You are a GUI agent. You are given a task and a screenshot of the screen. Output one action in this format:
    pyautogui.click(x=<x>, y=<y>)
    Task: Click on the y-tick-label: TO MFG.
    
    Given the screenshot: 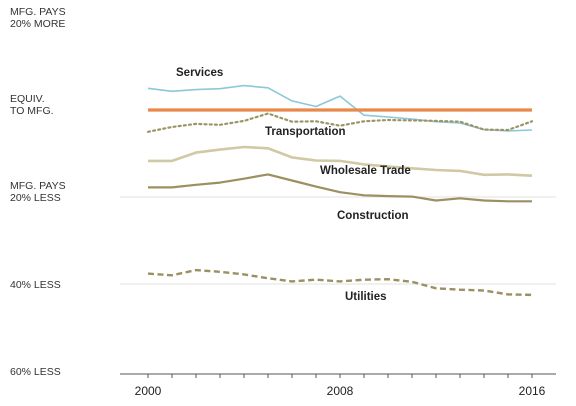 What is the action you would take?
    pyautogui.click(x=32, y=111)
    